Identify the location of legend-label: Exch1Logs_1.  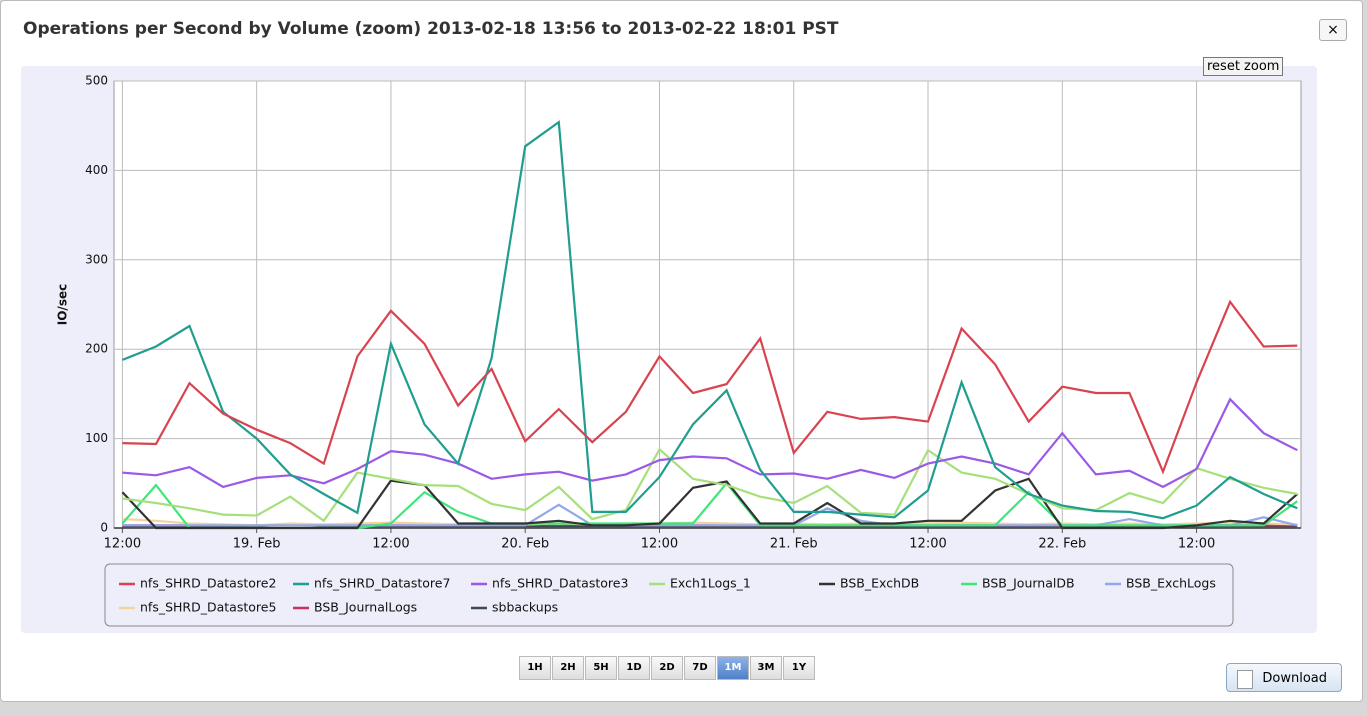
(710, 583).